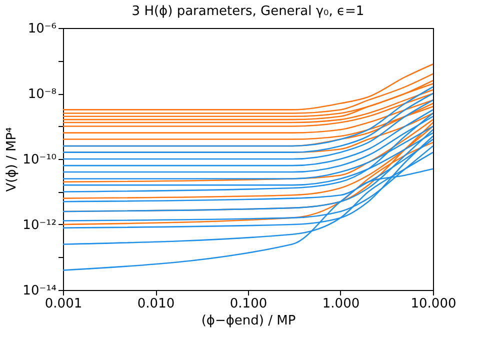 The image size is (485, 346). I want to click on y-tick-label: 10⁻¹⁴, so click(39, 291).